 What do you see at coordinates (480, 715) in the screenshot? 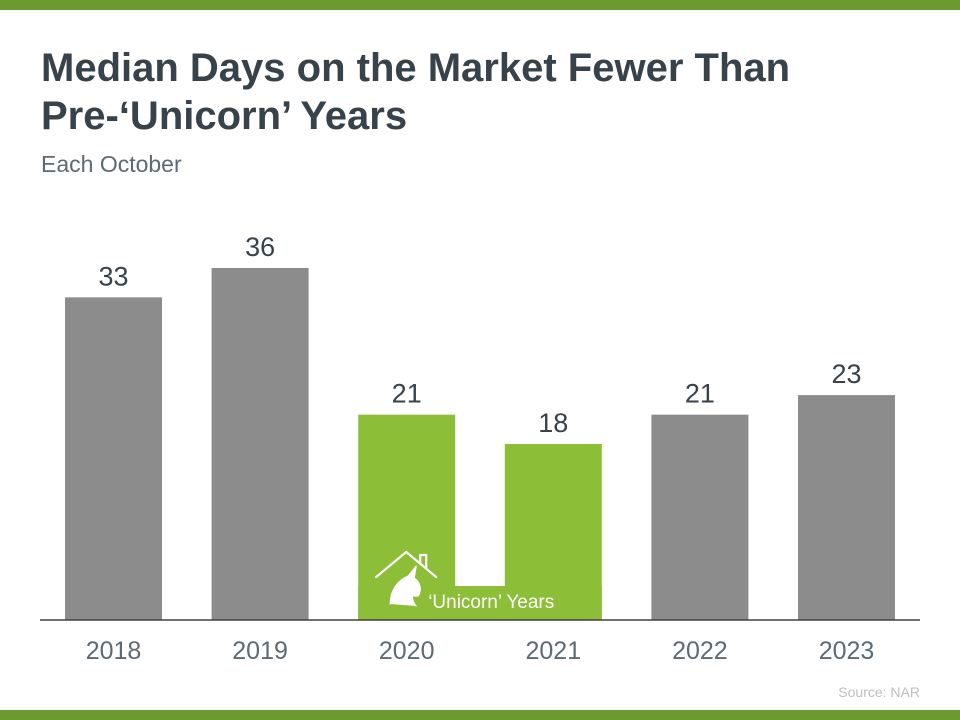
I see `bottom-accent-band` at bounding box center [480, 715].